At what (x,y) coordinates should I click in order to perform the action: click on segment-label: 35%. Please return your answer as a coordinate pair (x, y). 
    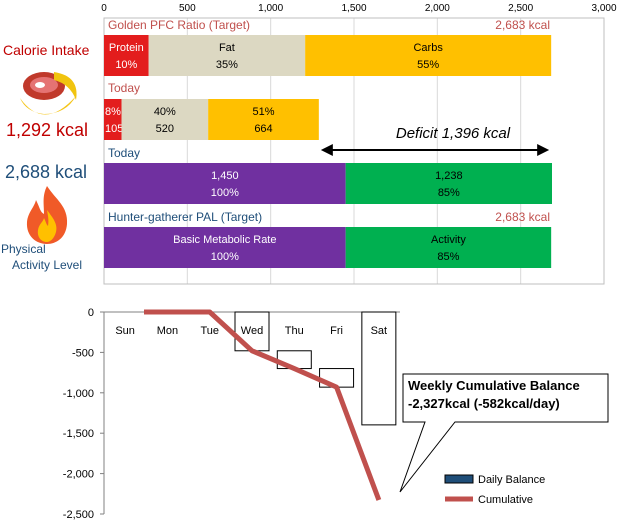
    Looking at the image, I should click on (227, 65).